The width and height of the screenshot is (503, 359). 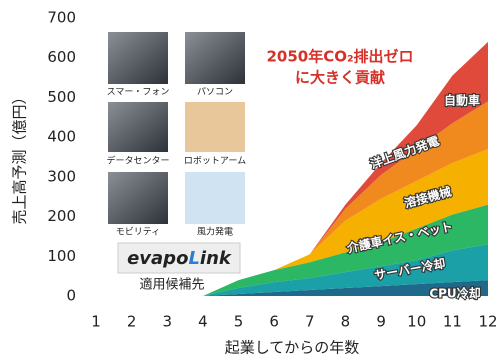 I want to click on app-label: データセンター, so click(x=137, y=161).